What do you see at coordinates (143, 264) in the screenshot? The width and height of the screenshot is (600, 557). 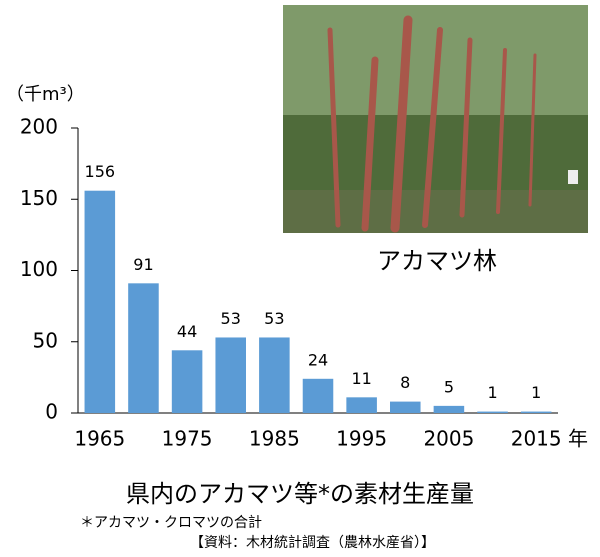 I see `value-label: 91` at bounding box center [143, 264].